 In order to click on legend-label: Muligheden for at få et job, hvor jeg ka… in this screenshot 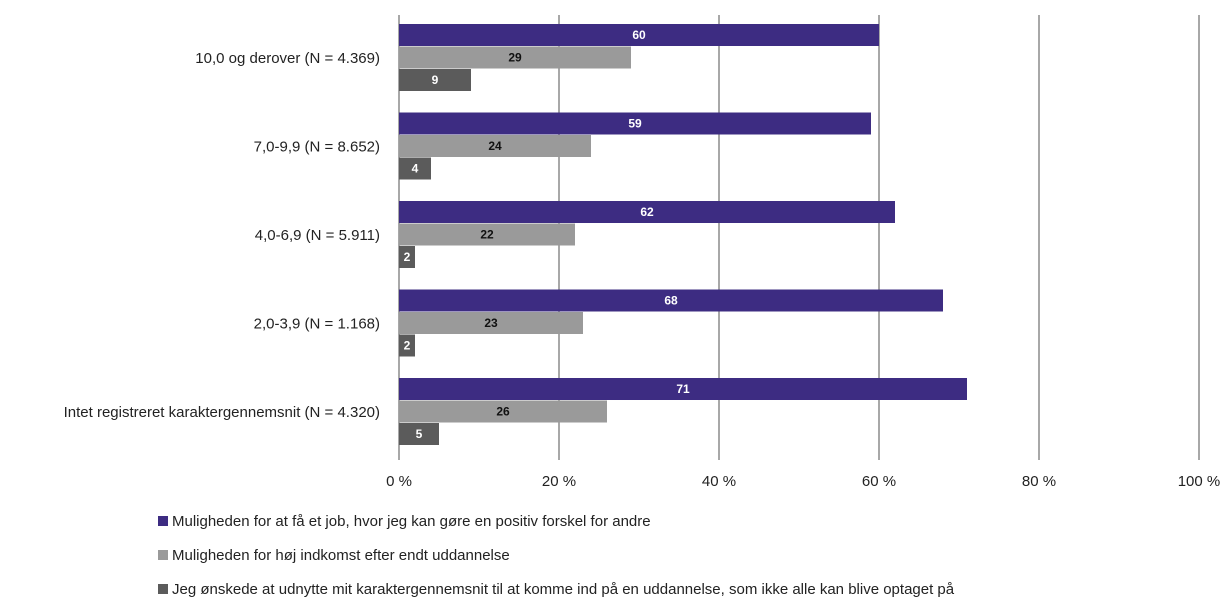, I will do `click(411, 521)`.